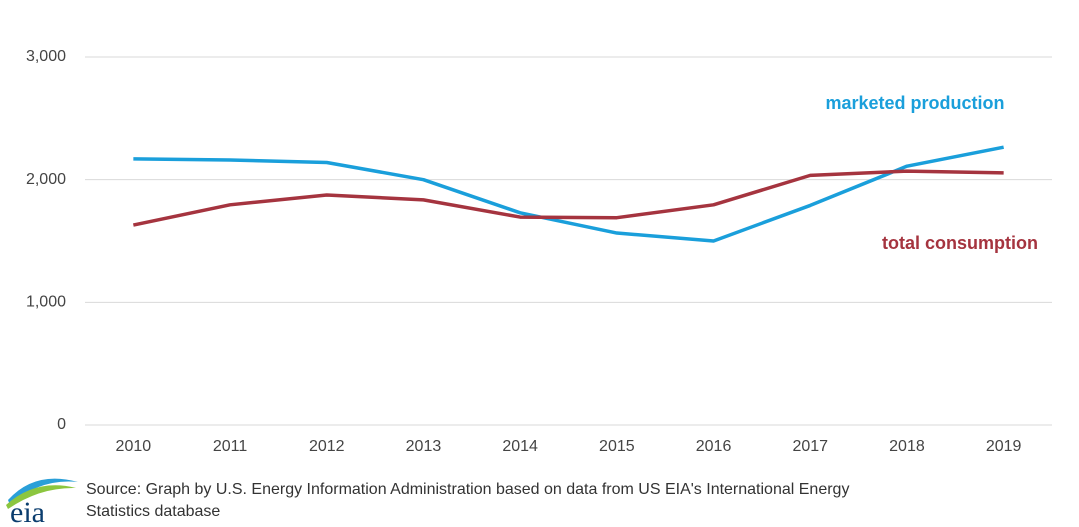  What do you see at coordinates (46, 56) in the screenshot?
I see `y-tick-label: 3,000` at bounding box center [46, 56].